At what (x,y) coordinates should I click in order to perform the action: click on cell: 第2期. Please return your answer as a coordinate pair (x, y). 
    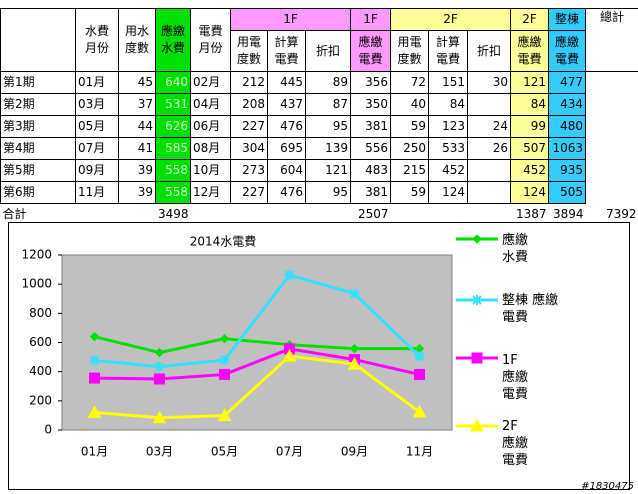
    Looking at the image, I should click on (38, 104).